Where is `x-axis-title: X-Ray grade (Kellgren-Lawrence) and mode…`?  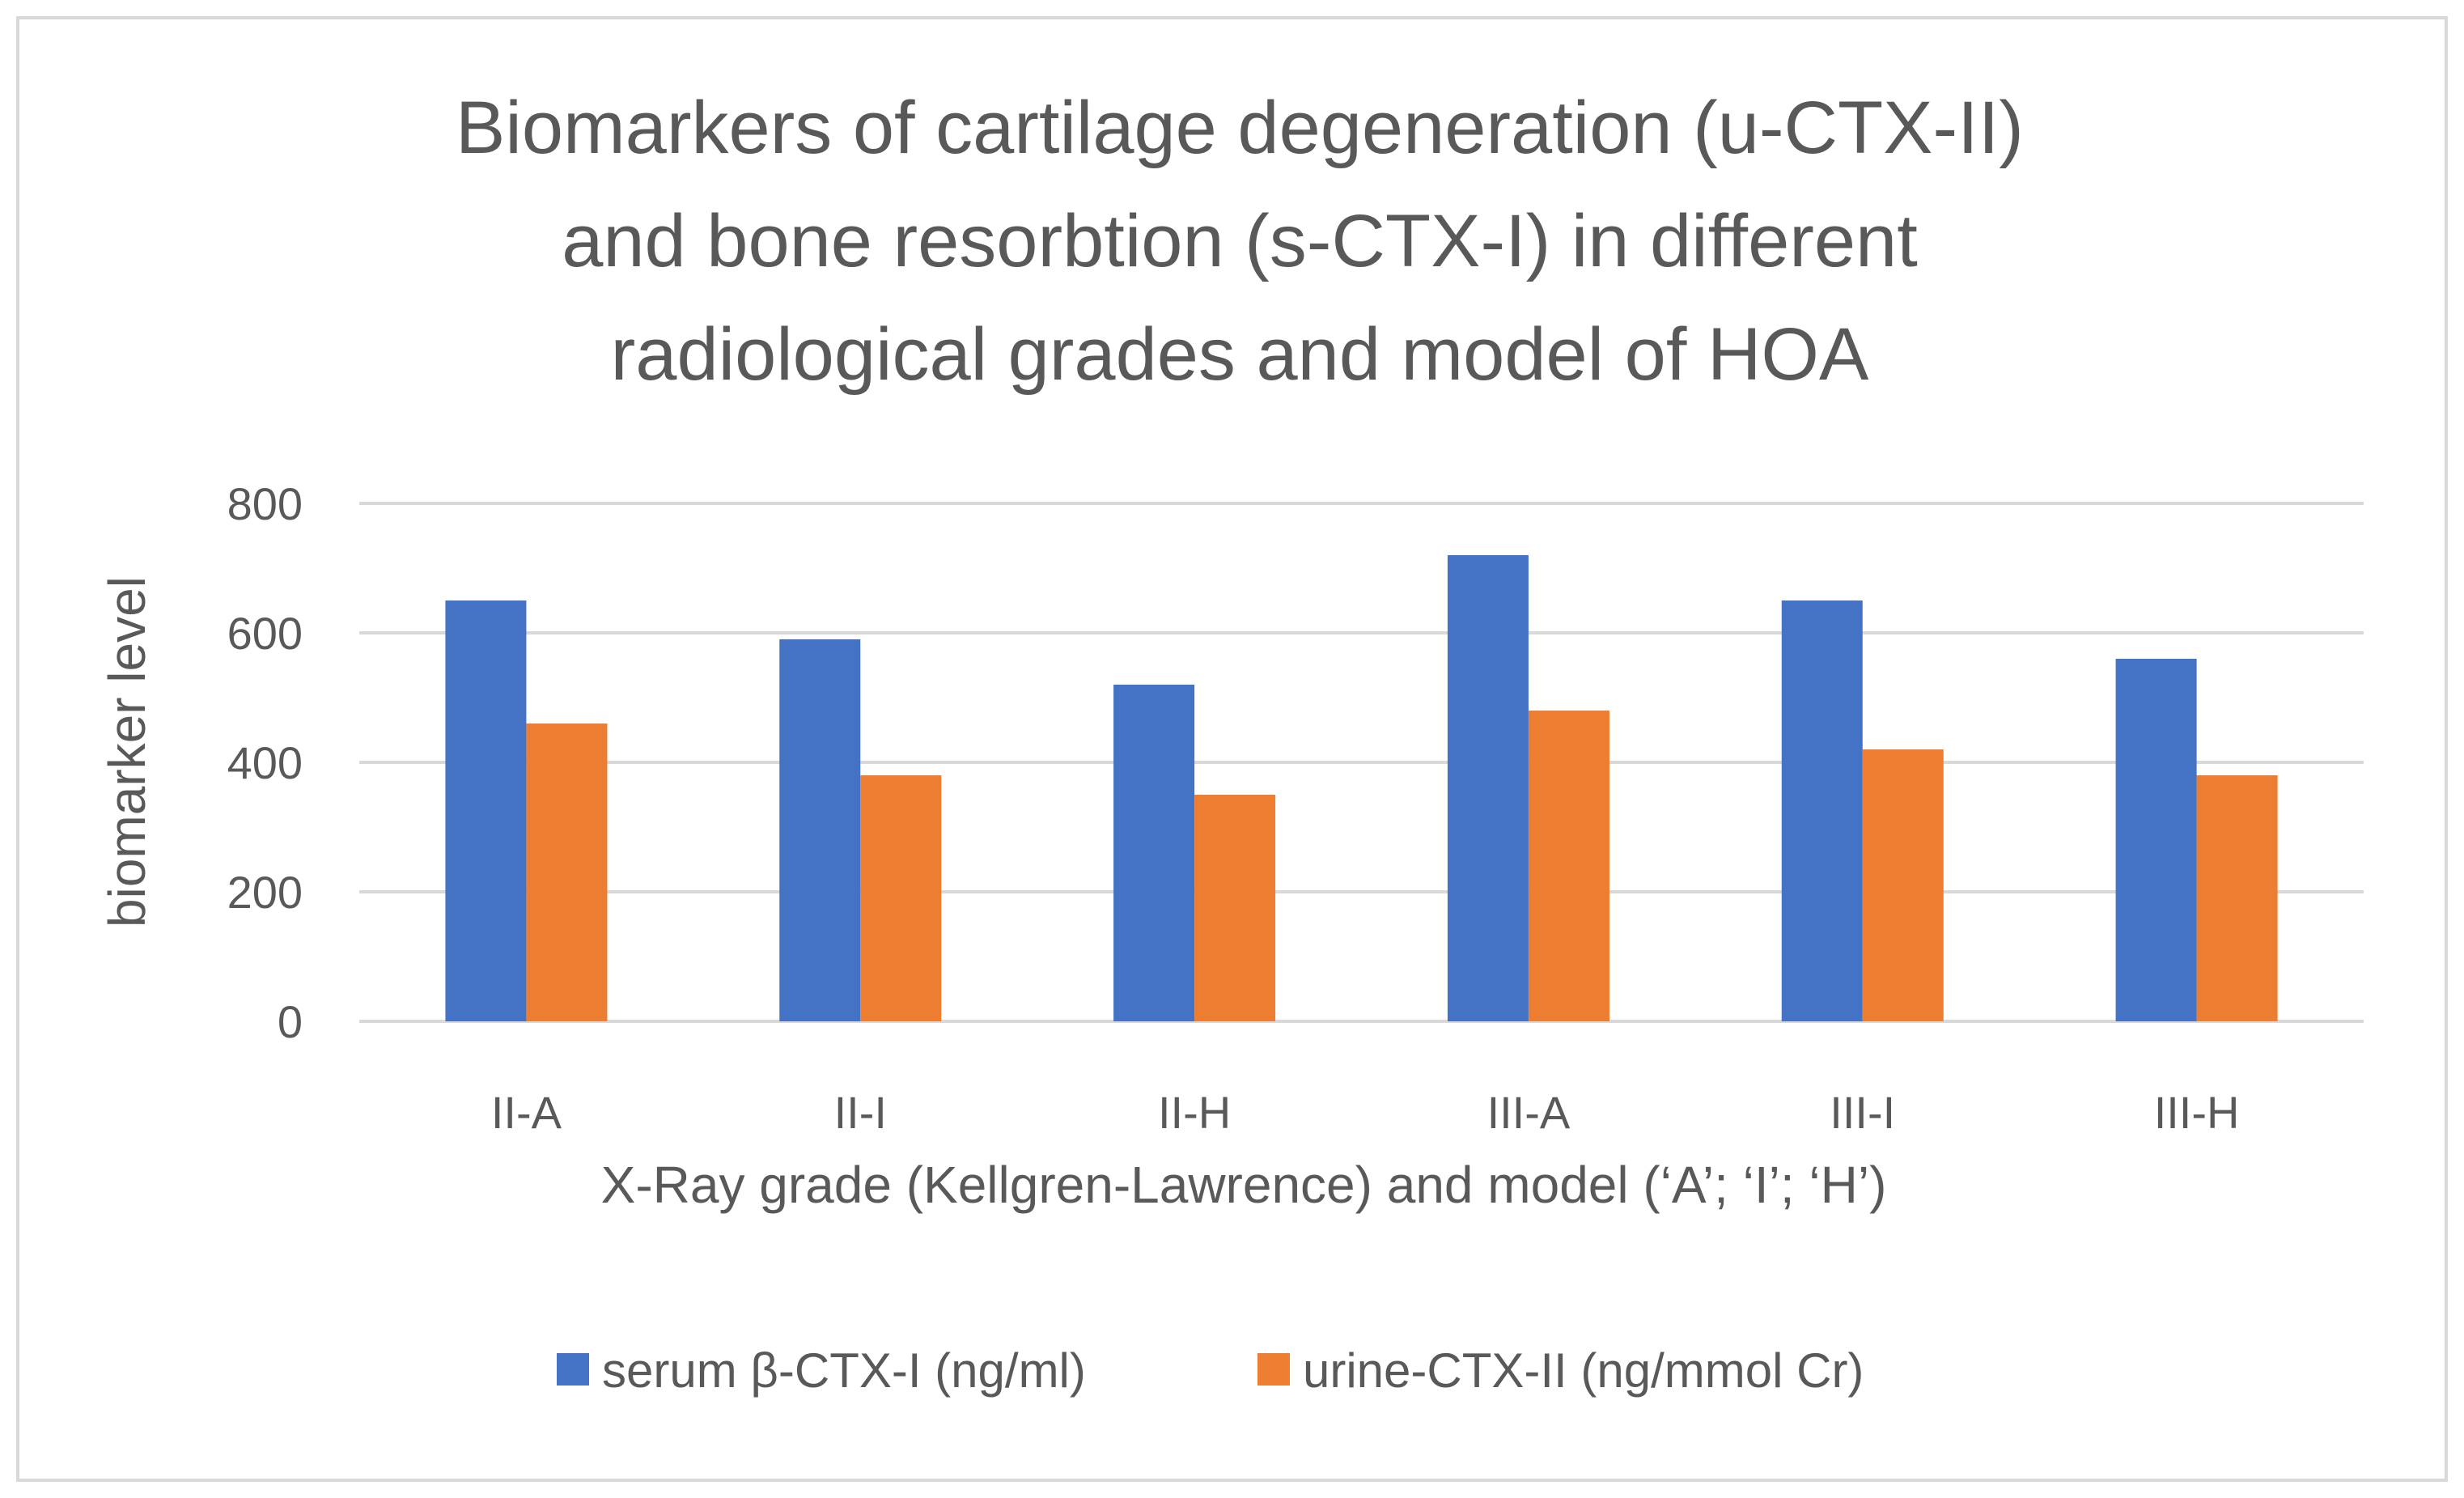 x-axis-title: X-Ray grade (Kellgren-Lawrence) and mode… is located at coordinates (1244, 1185).